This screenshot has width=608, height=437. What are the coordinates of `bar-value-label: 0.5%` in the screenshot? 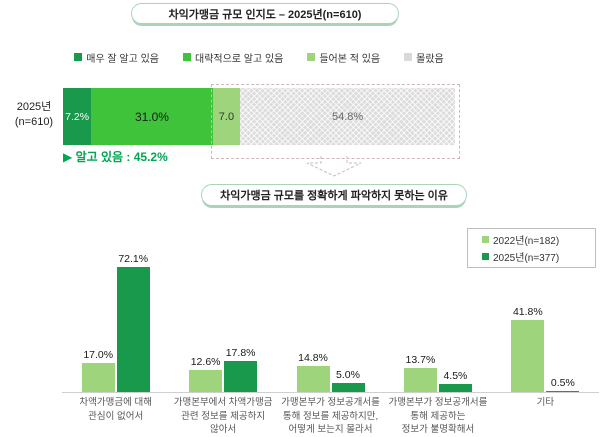 It's located at (562, 383).